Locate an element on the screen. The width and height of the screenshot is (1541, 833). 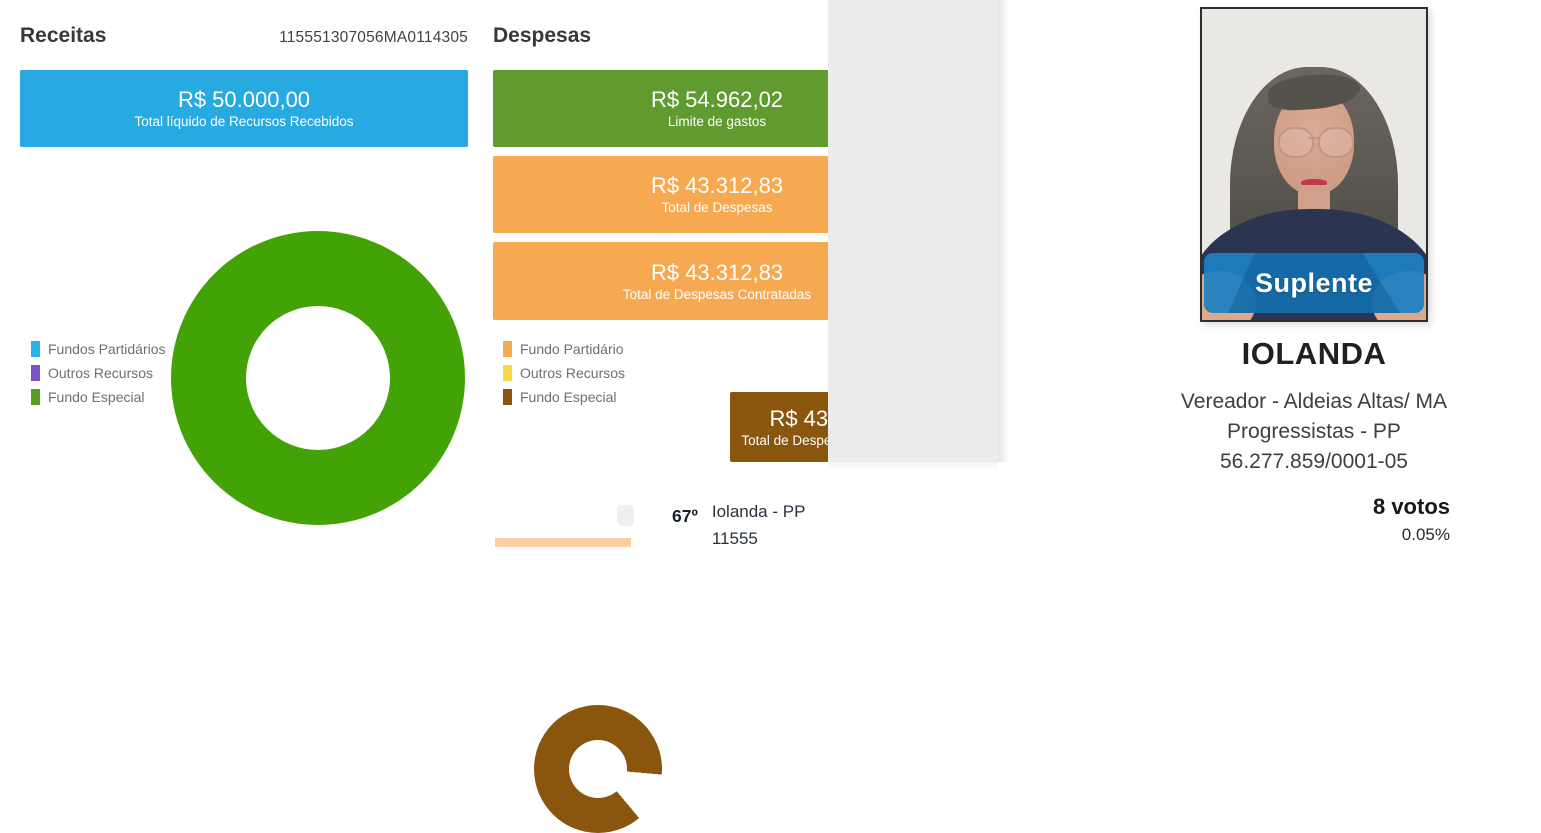
candidate-account-code: 115551307056MA0114305 is located at coordinates (373, 37).